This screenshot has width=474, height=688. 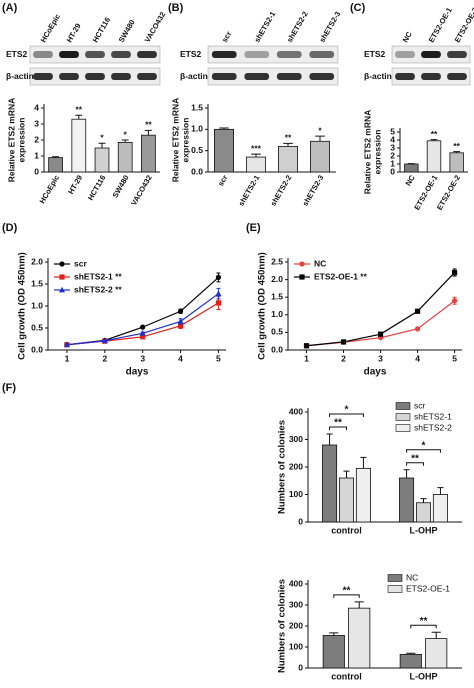 What do you see at coordinates (375, 372) in the screenshot?
I see `x-axis-label: days` at bounding box center [375, 372].